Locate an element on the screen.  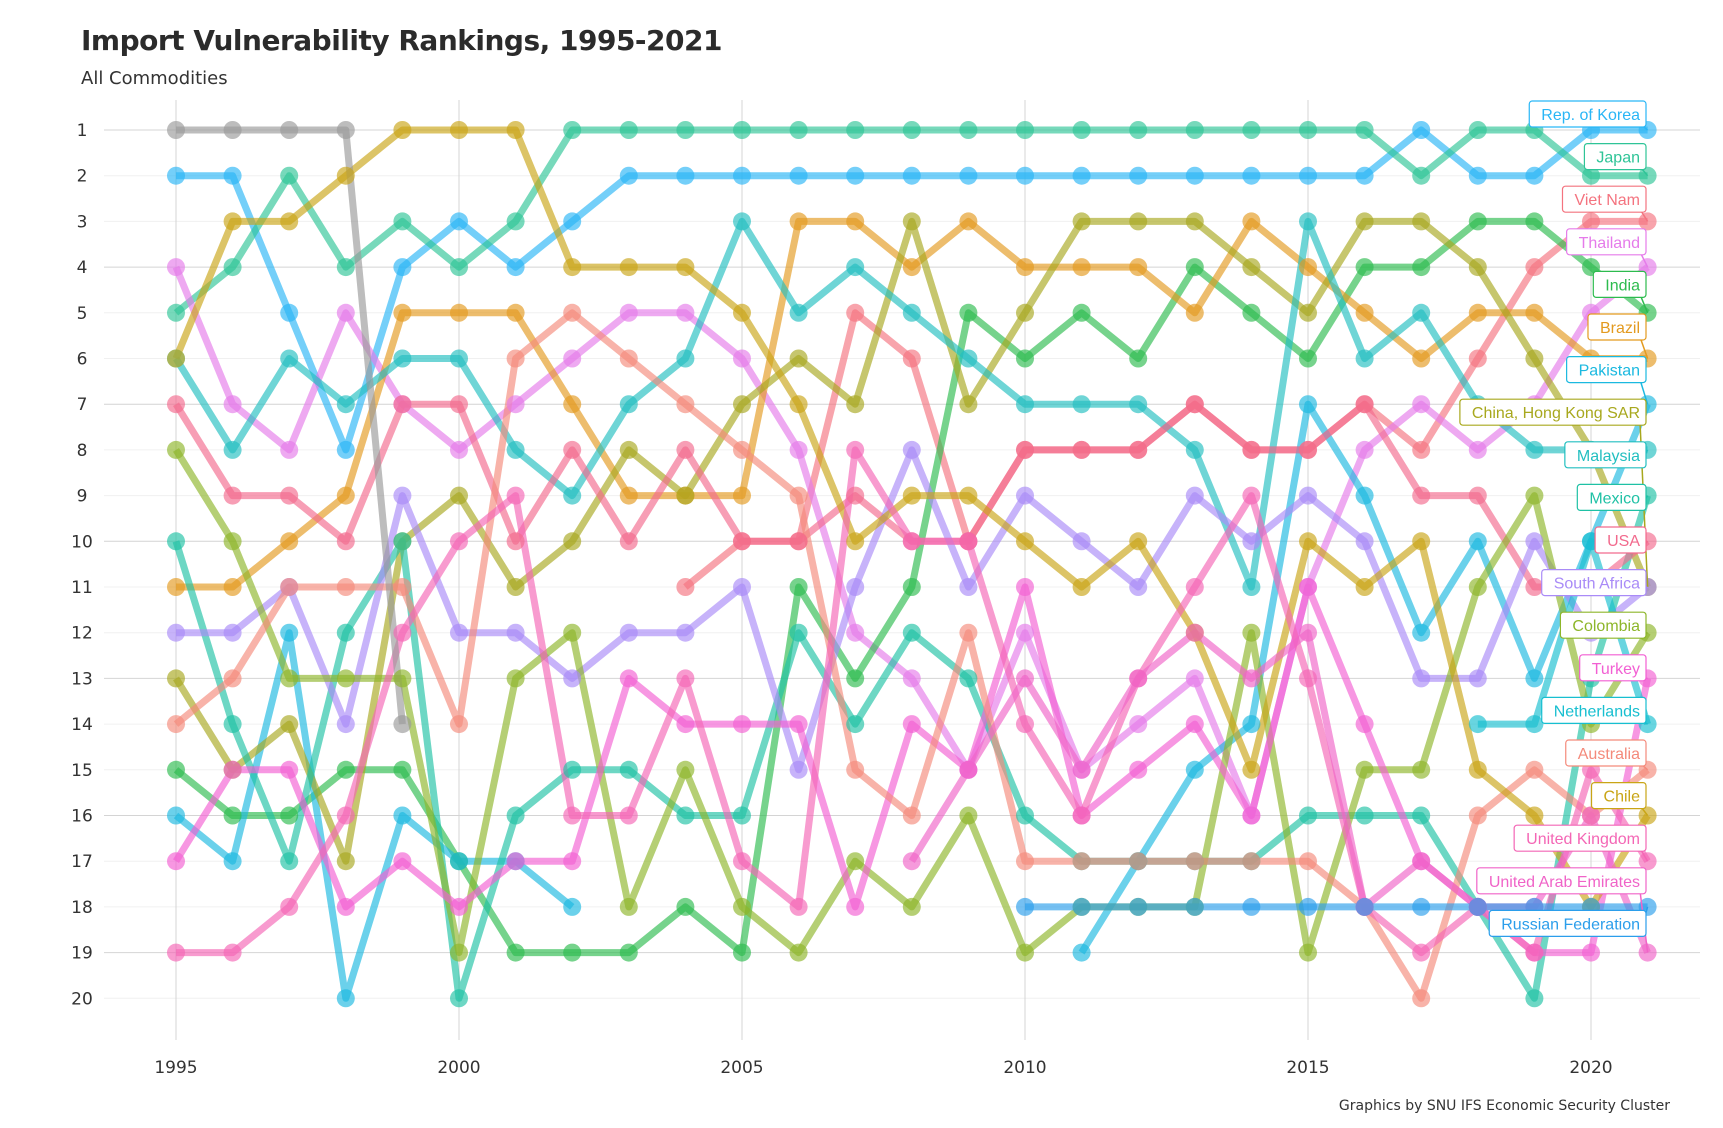
series-label-text: Japan is located at coordinates (1618, 158).